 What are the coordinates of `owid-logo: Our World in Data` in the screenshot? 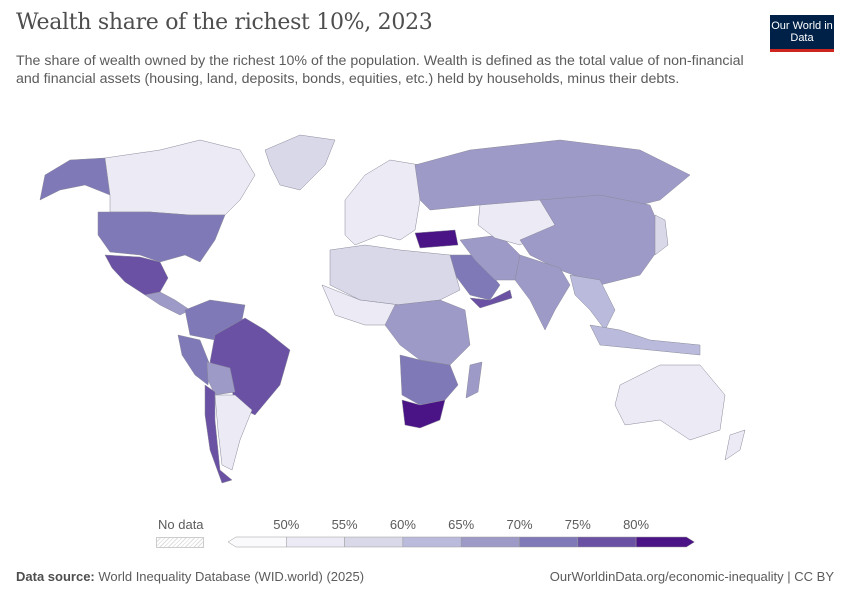 It's located at (802, 33).